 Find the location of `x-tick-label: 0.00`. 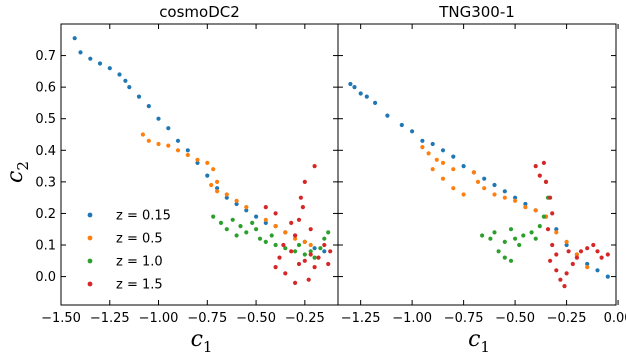

x-tick-label: 0.00 is located at coordinates (615, 318).